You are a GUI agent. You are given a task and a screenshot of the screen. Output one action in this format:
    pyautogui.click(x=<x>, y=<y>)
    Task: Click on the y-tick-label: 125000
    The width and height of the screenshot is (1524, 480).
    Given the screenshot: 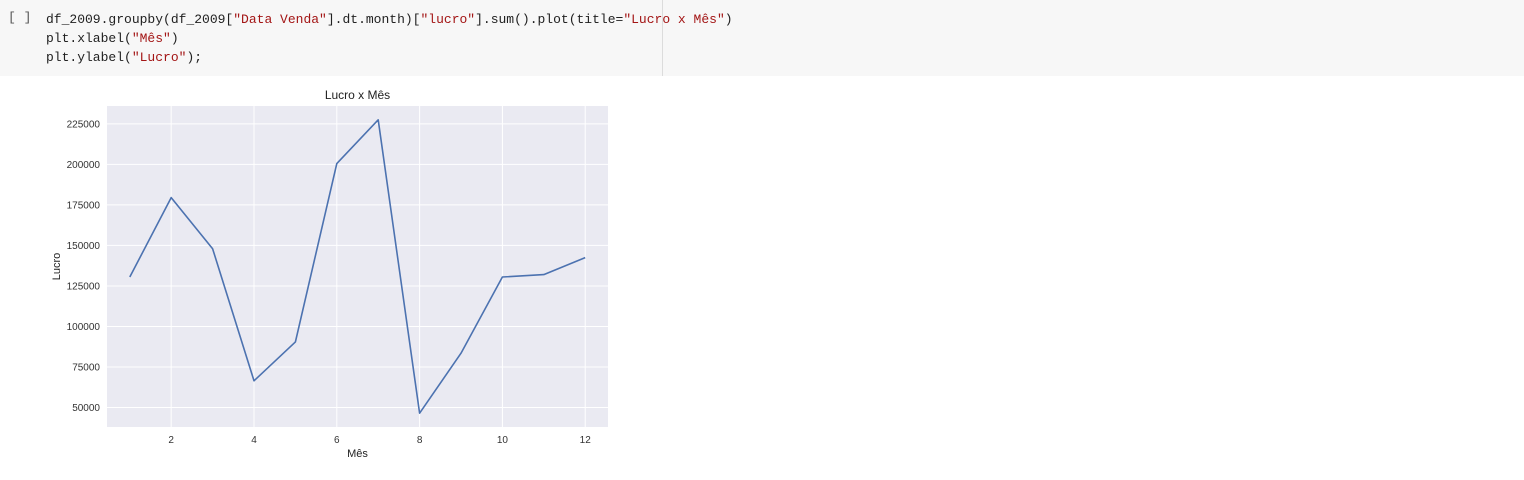 What is the action you would take?
    pyautogui.click(x=84, y=286)
    